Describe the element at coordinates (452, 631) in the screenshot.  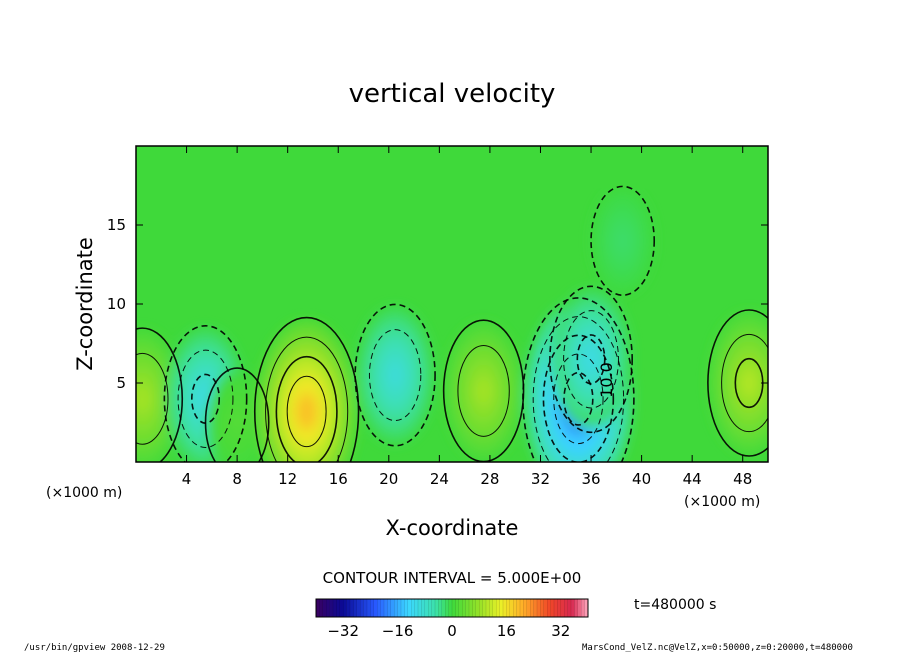
I see `colorbar-tick-label: 0` at that location.